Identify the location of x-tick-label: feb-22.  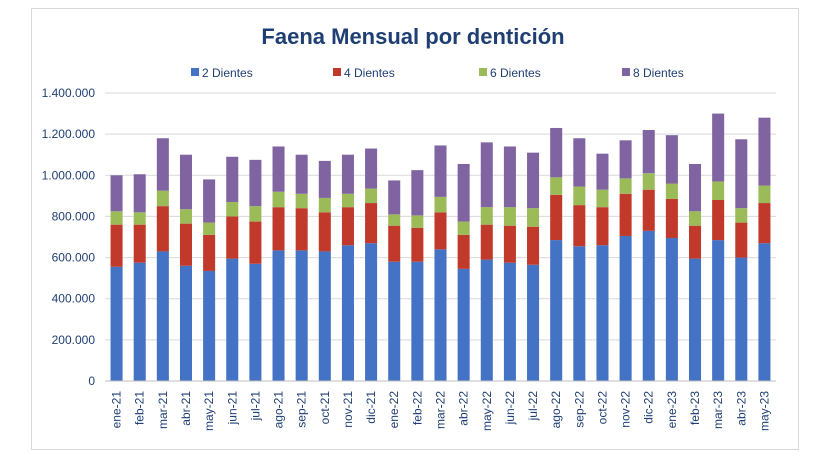
(417, 408).